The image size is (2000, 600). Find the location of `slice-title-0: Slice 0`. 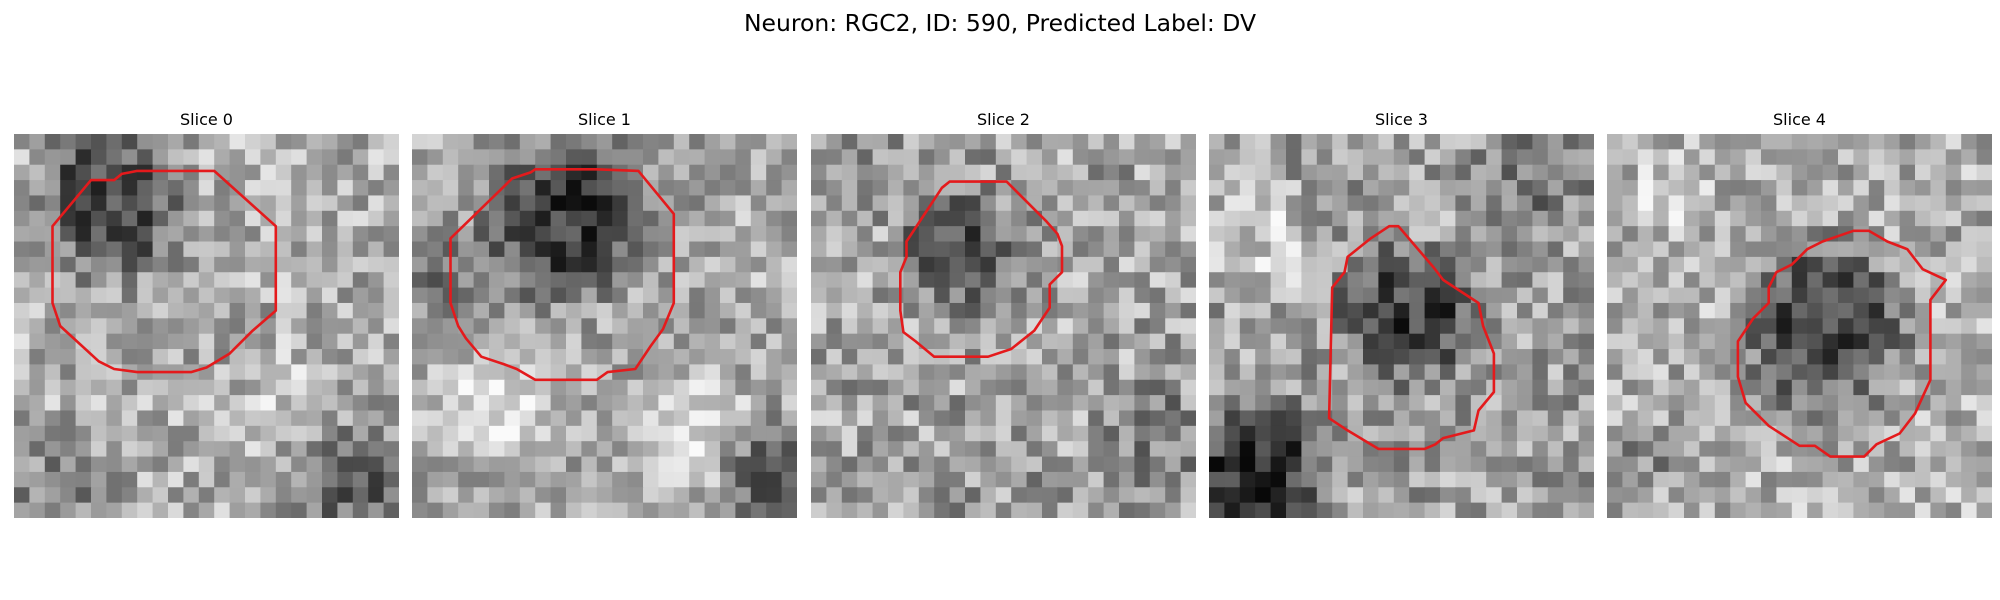

slice-title-0: Slice 0 is located at coordinates (206, 119).